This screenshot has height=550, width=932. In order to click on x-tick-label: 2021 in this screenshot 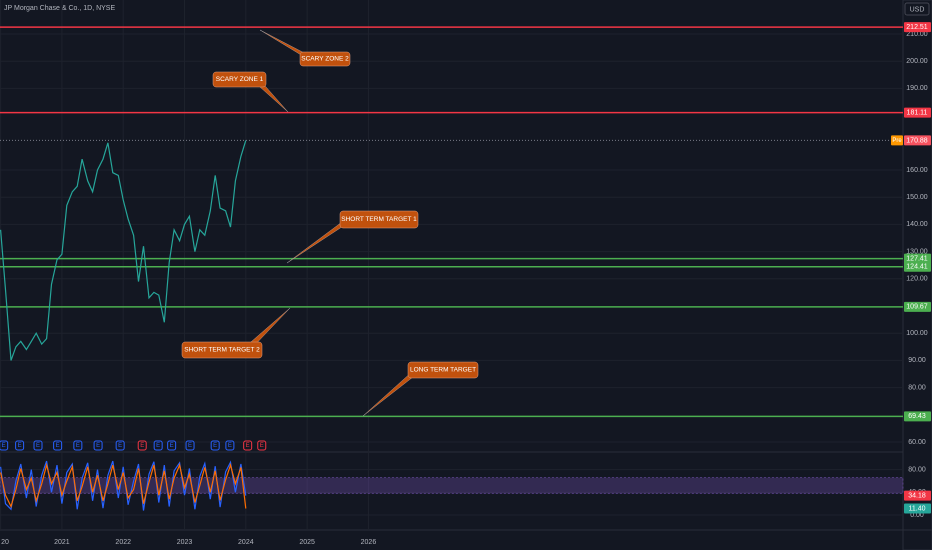, I will do `click(62, 542)`.